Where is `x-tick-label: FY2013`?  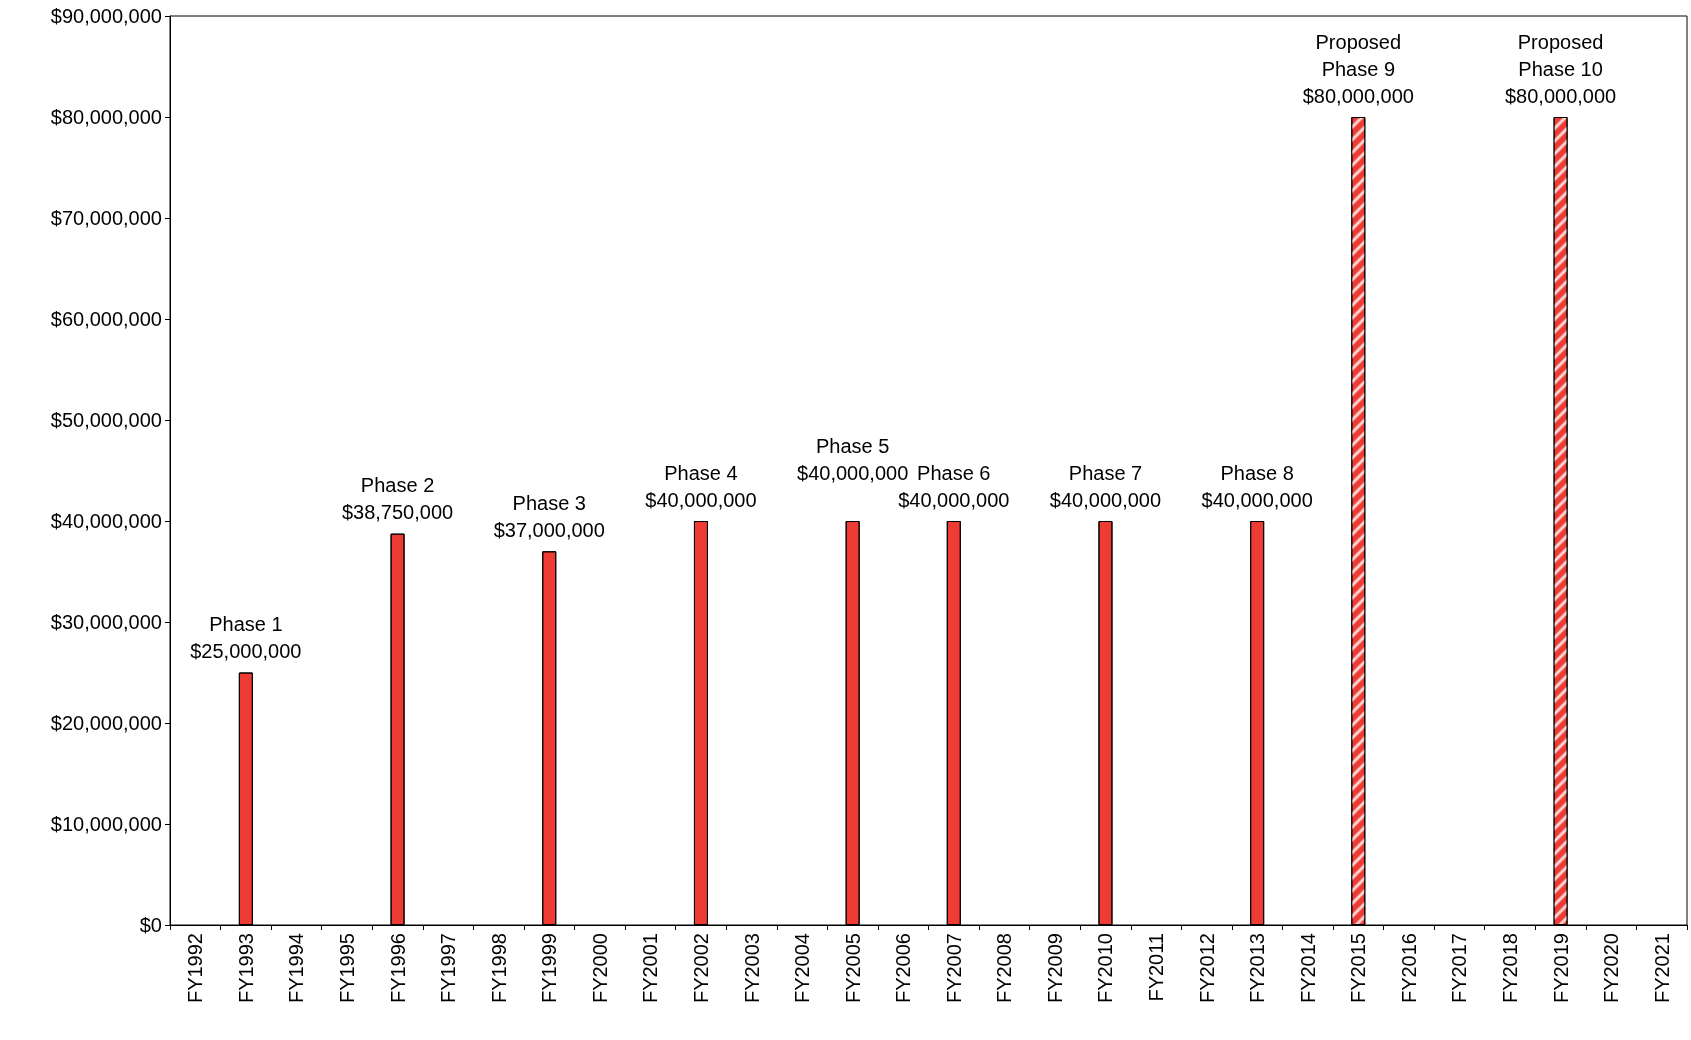 x-tick-label: FY2013 is located at coordinates (1257, 968).